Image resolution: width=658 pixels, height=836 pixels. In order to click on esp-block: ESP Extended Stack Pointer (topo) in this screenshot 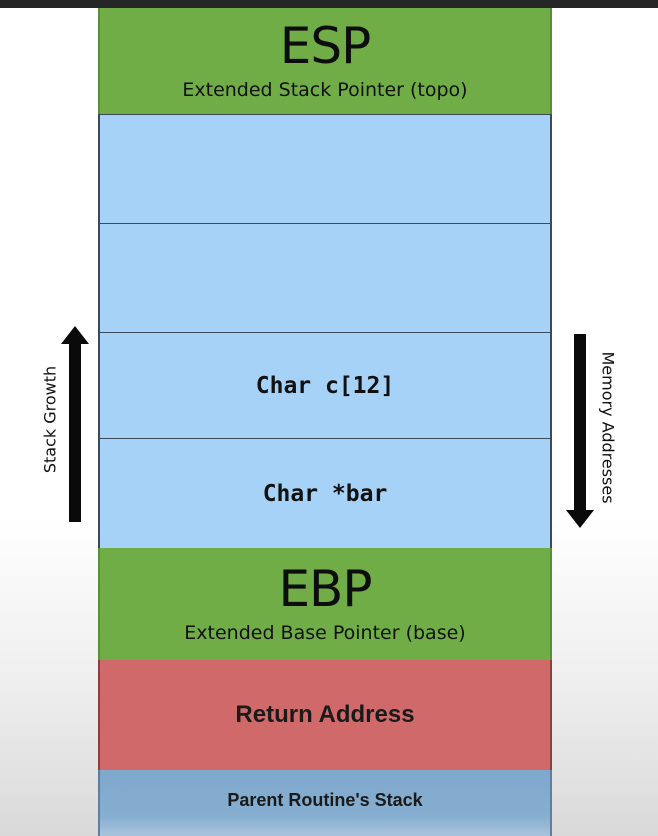, I will do `click(325, 61)`.